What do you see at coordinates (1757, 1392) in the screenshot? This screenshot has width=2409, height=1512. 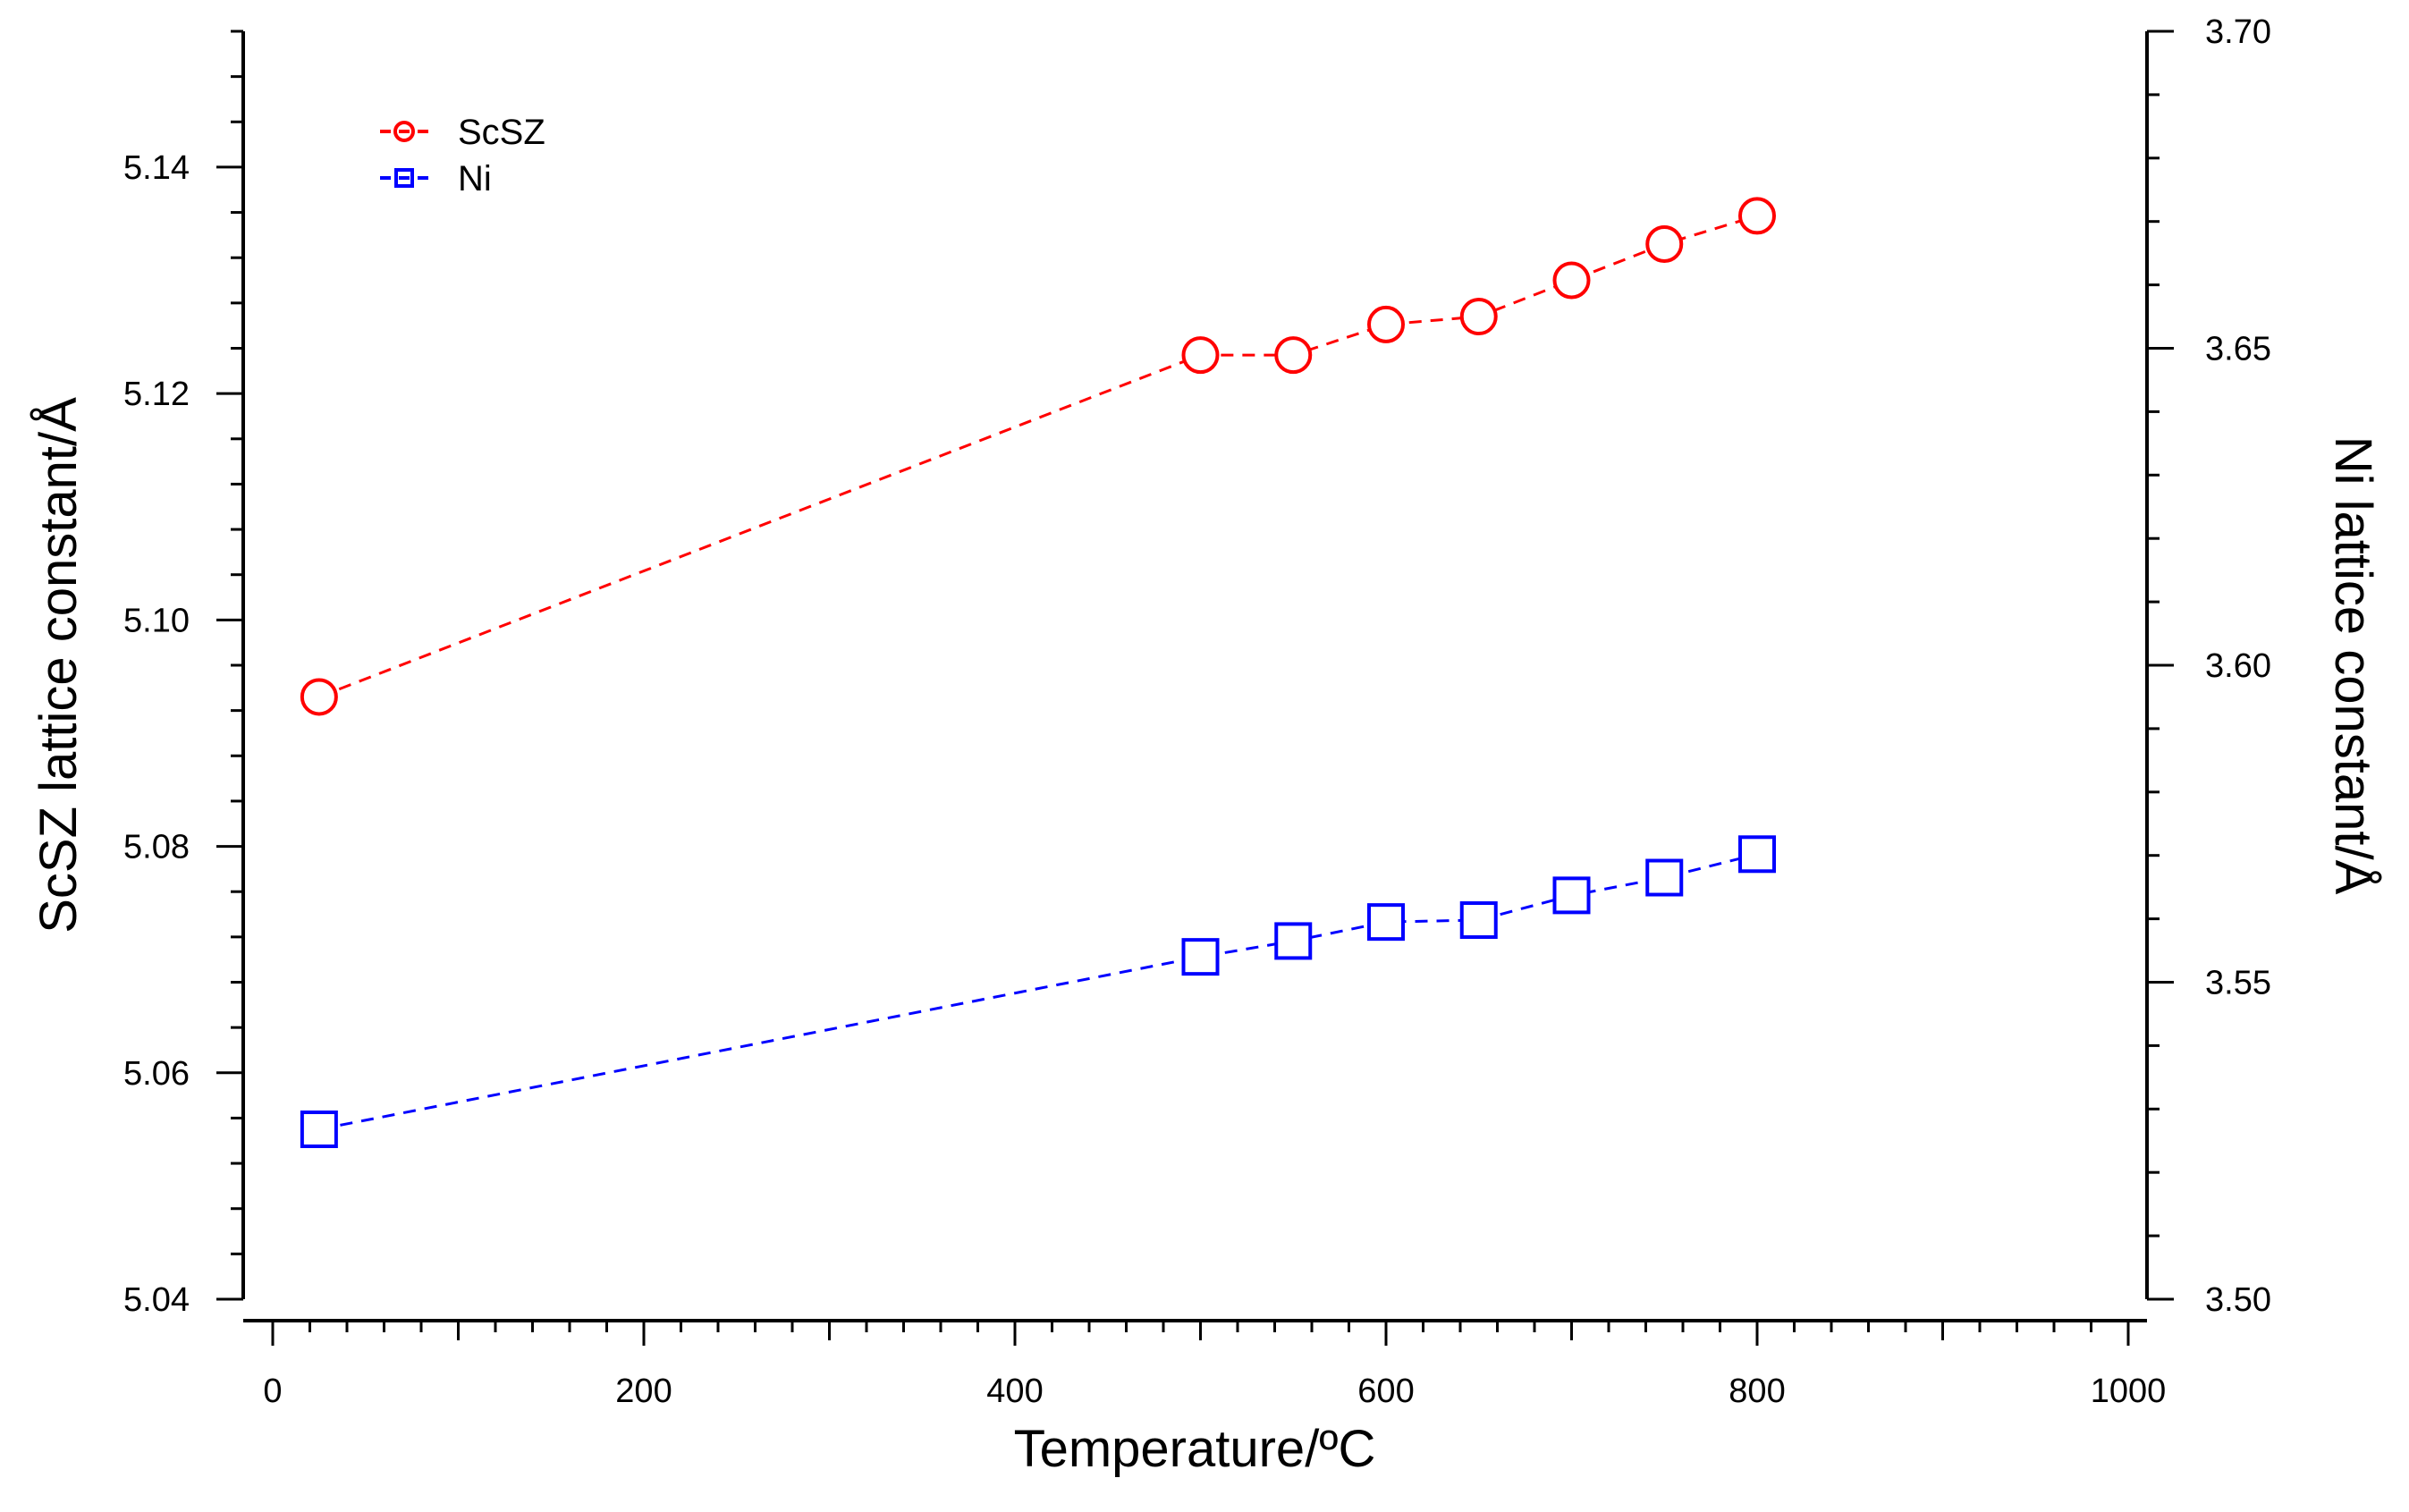 I see `x-tick-label-800: 800` at bounding box center [1757, 1392].